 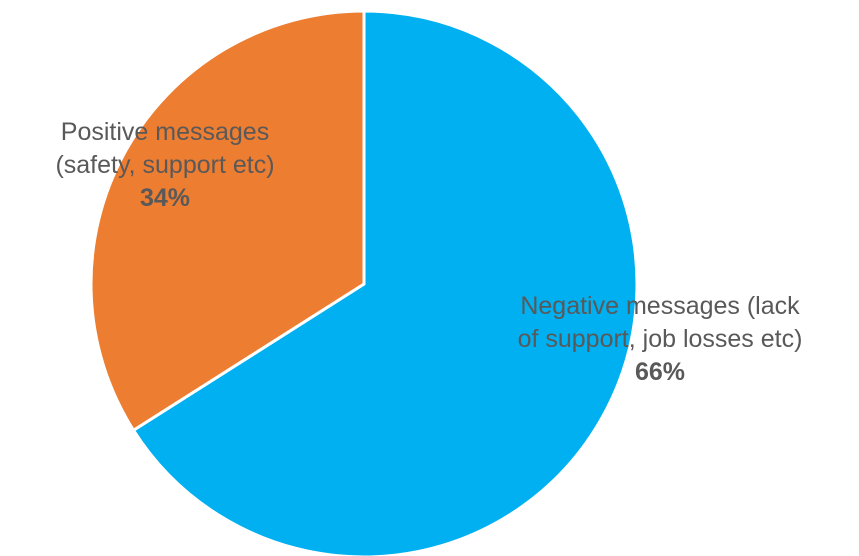 What do you see at coordinates (165, 132) in the screenshot?
I see `slice-label-positive-line1: Positive messages` at bounding box center [165, 132].